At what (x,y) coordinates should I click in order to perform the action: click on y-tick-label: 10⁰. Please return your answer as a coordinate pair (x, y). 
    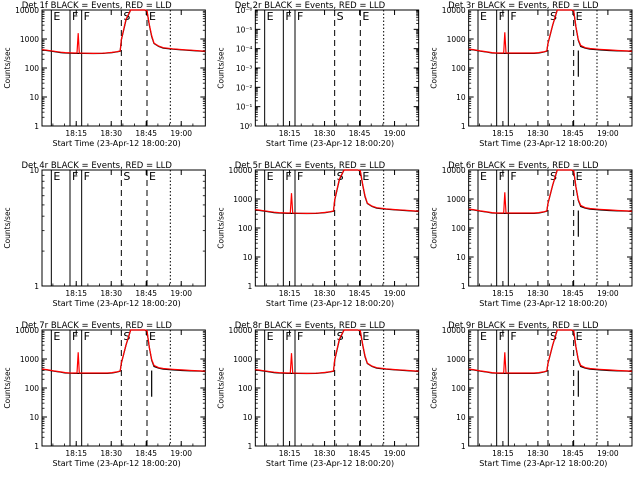
    Looking at the image, I should click on (246, 126).